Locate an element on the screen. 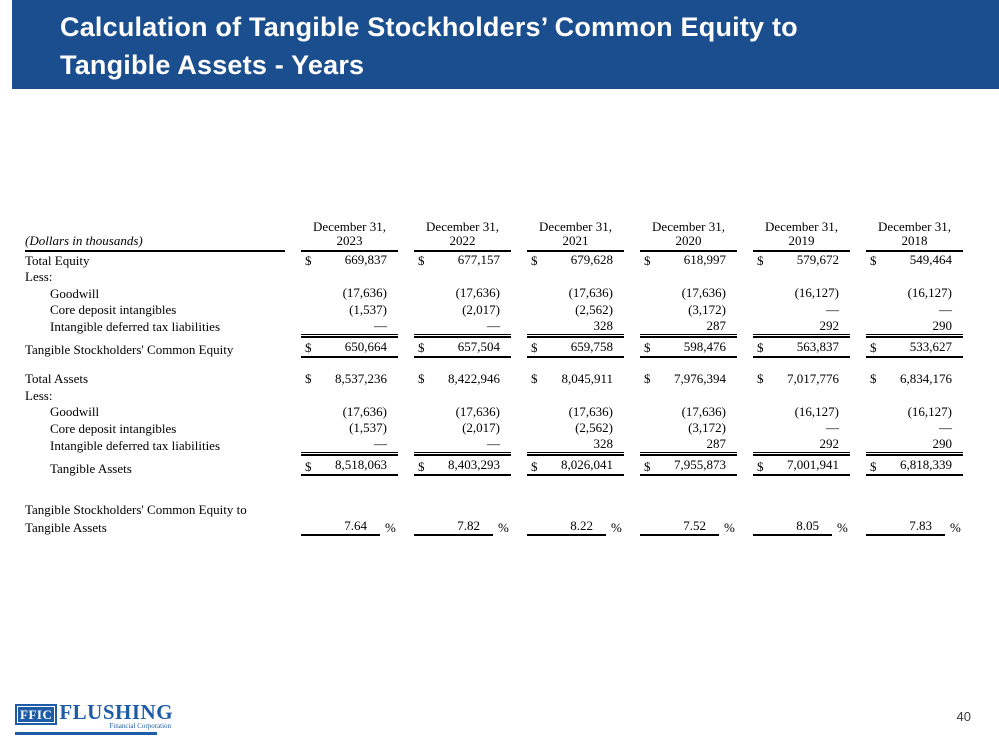 This screenshot has height=750, width=999. value-box: $8,422,946 is located at coordinates (462, 379).